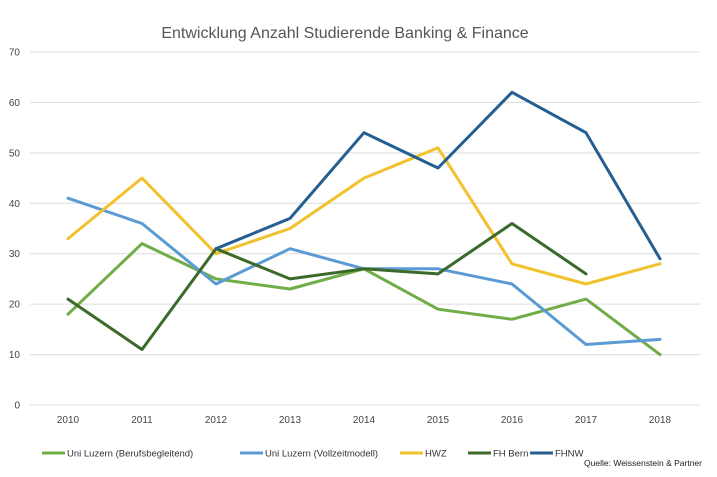 The image size is (717, 477). I want to click on x-tick-label: 2014, so click(364, 420).